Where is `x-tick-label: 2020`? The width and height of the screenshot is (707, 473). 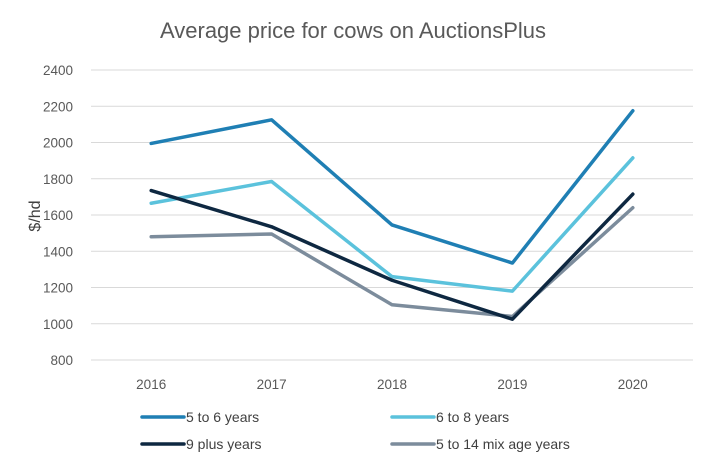 x-tick-label: 2020 is located at coordinates (633, 384).